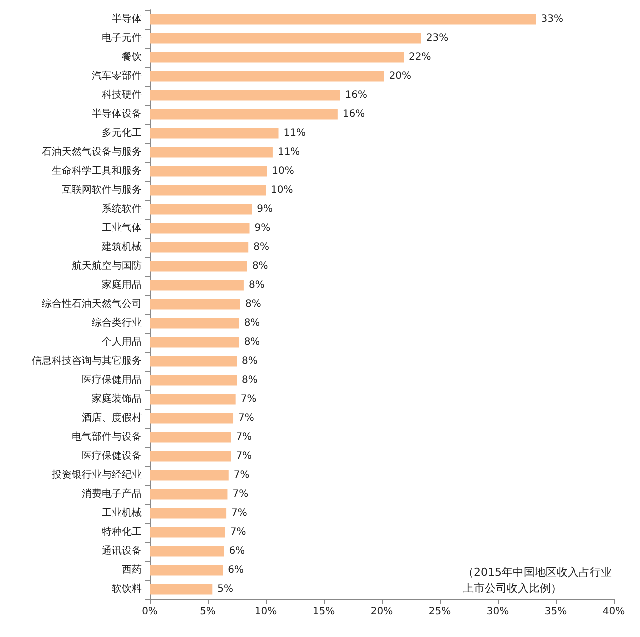 This screenshot has height=637, width=640. What do you see at coordinates (127, 589) in the screenshot?
I see `y-tick-label: 软饮料` at bounding box center [127, 589].